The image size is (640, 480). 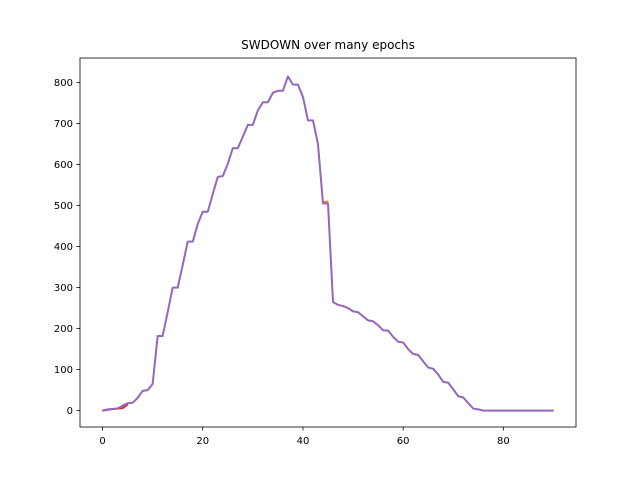 I want to click on x-tick-label: 0, so click(x=102, y=441).